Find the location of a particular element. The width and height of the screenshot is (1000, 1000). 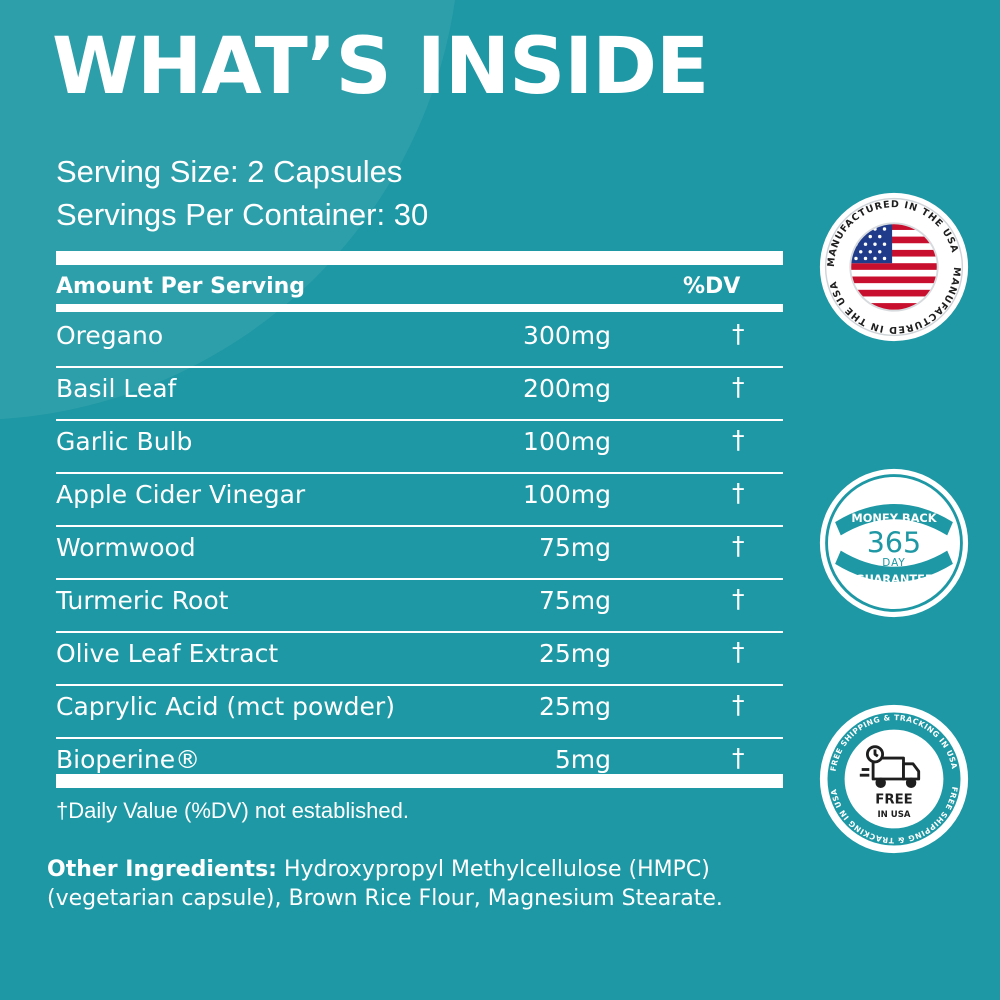

guarantee-label: GUARANTEE is located at coordinates (894, 579).